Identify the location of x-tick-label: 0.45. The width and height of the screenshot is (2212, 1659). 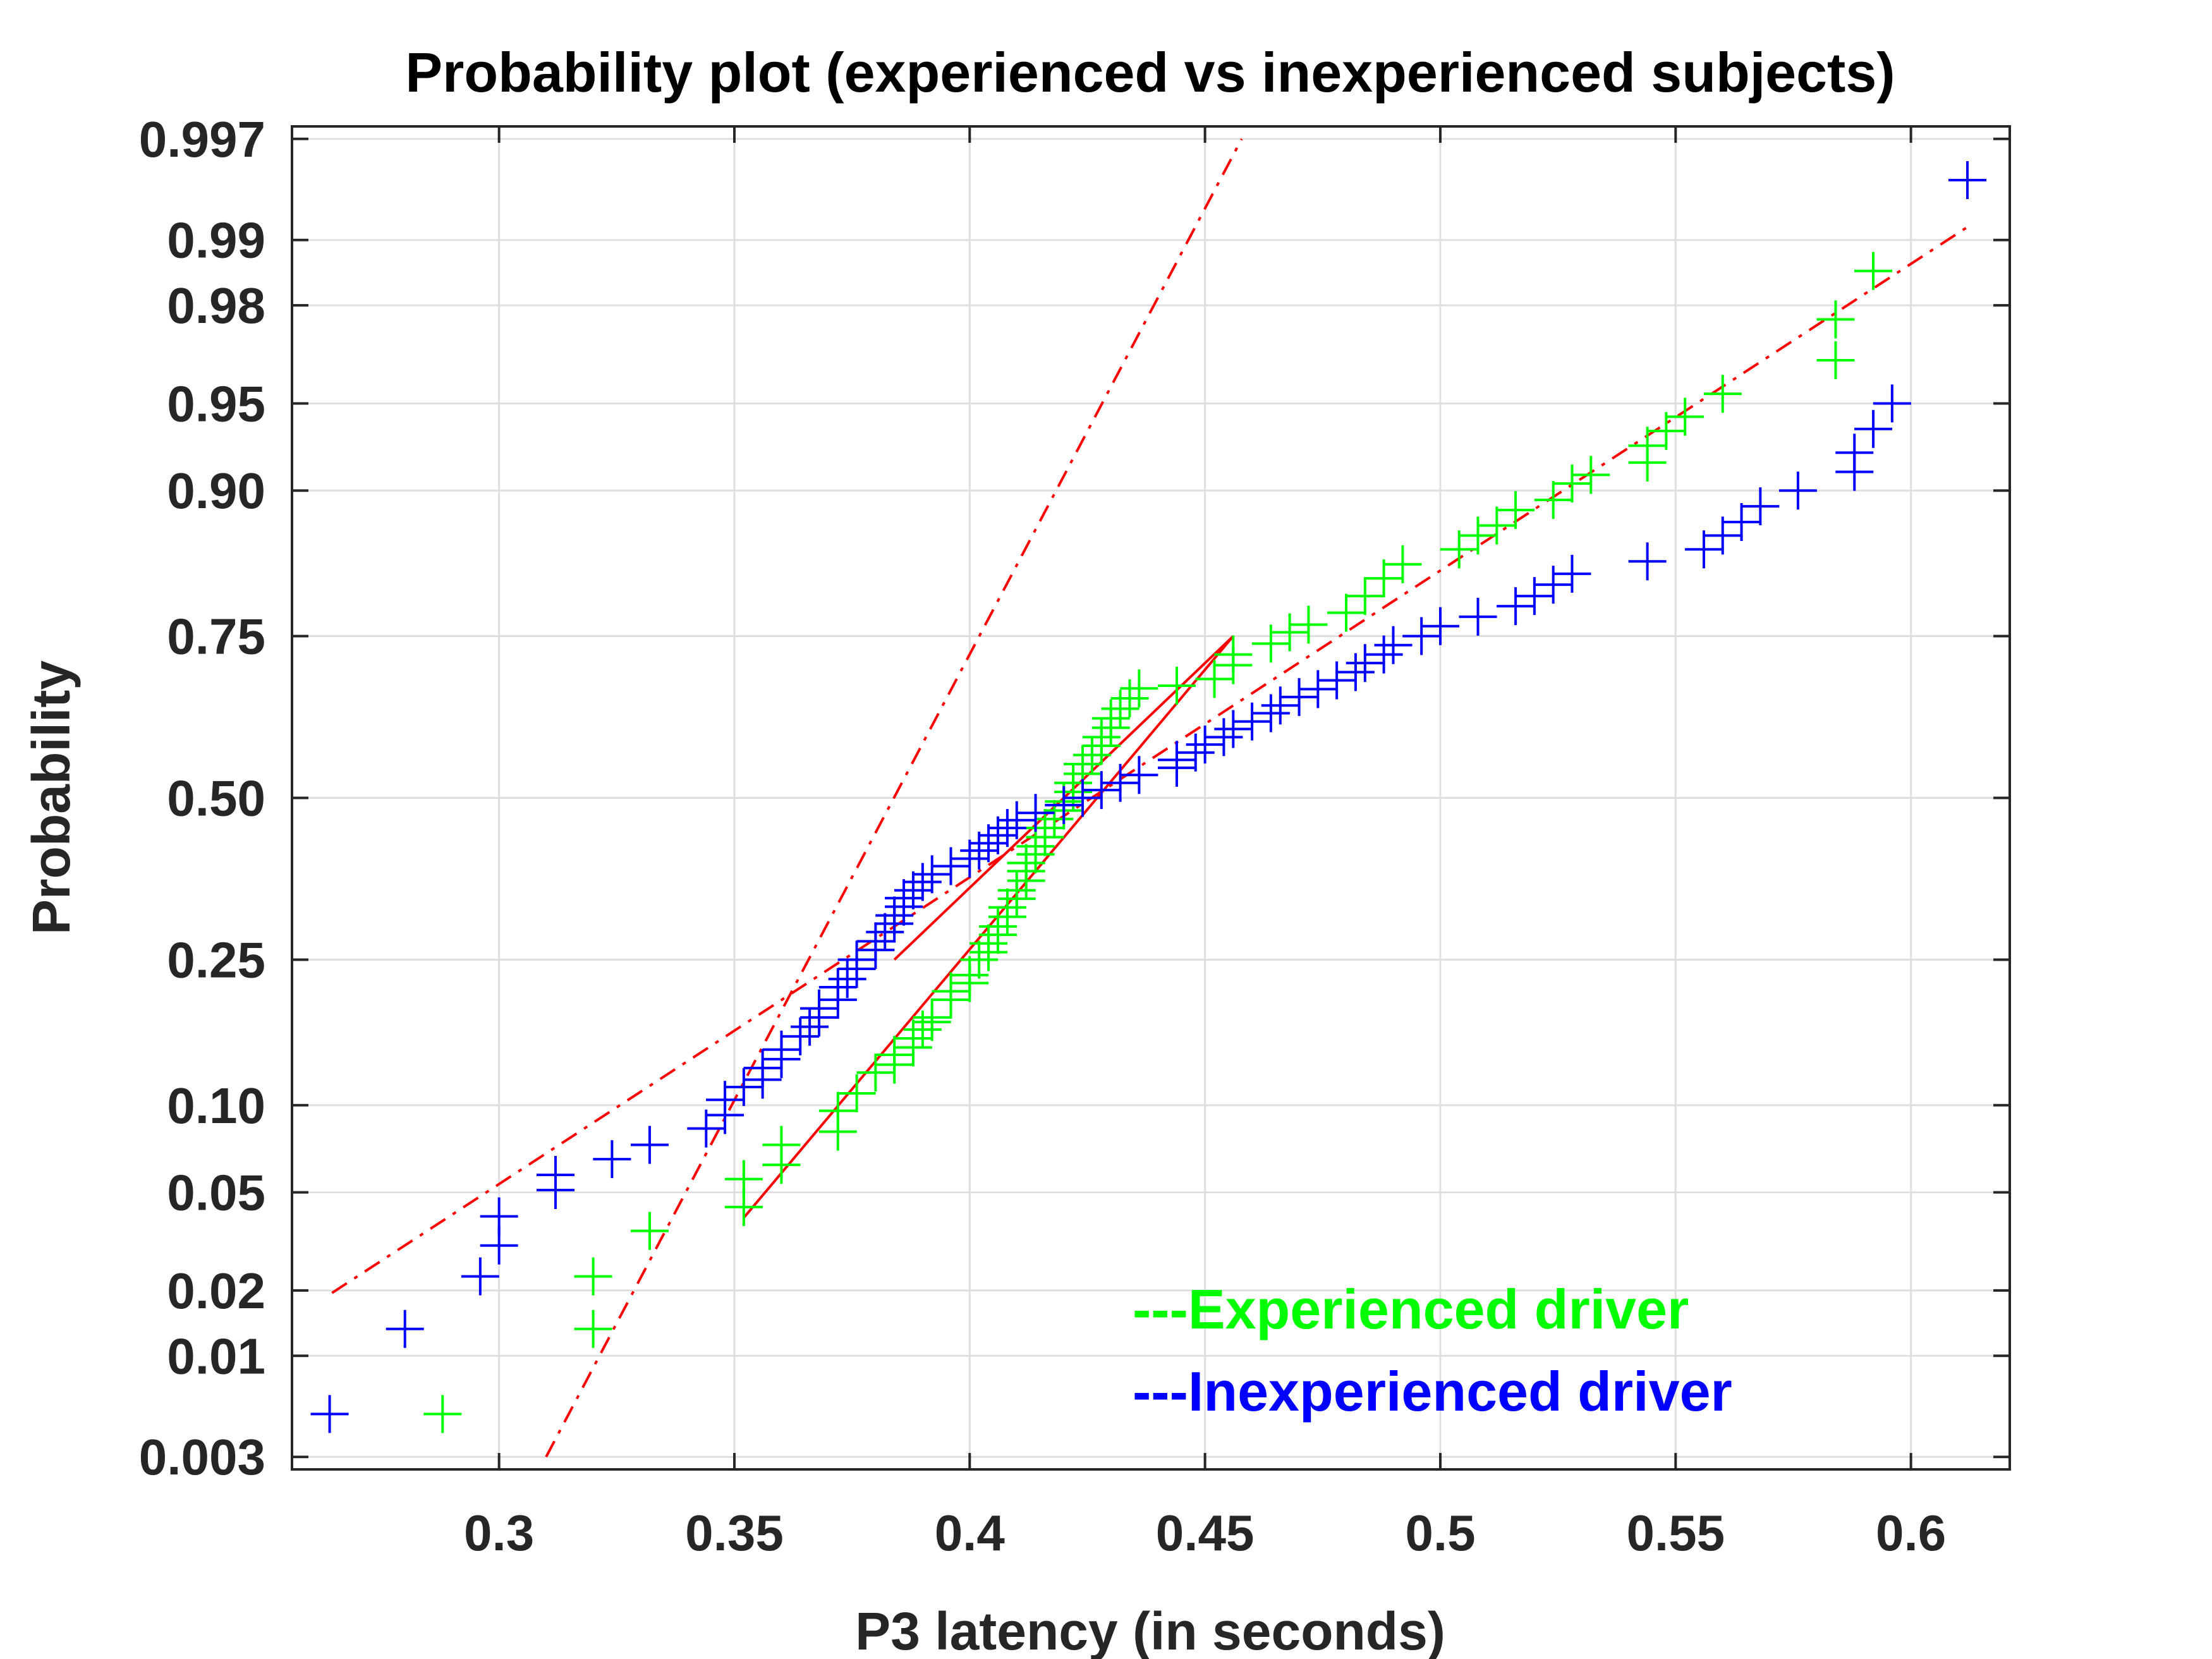
(1205, 1533).